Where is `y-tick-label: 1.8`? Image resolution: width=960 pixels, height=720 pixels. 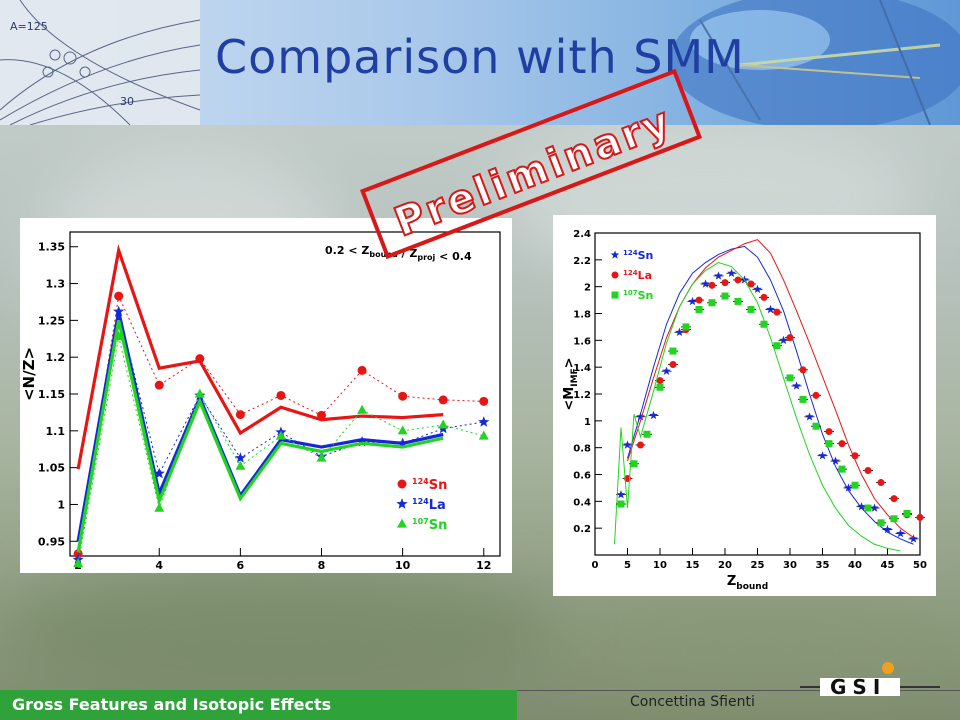 y-tick-label: 1.8 is located at coordinates (582, 315).